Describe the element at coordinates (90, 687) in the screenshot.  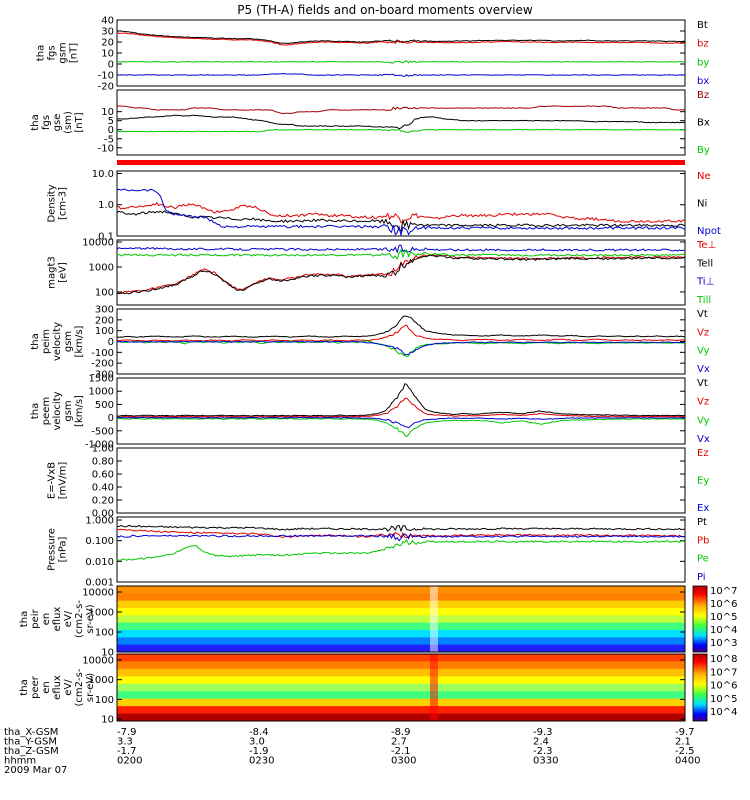
I see `y-axis-label-line: sr-eV)` at that location.